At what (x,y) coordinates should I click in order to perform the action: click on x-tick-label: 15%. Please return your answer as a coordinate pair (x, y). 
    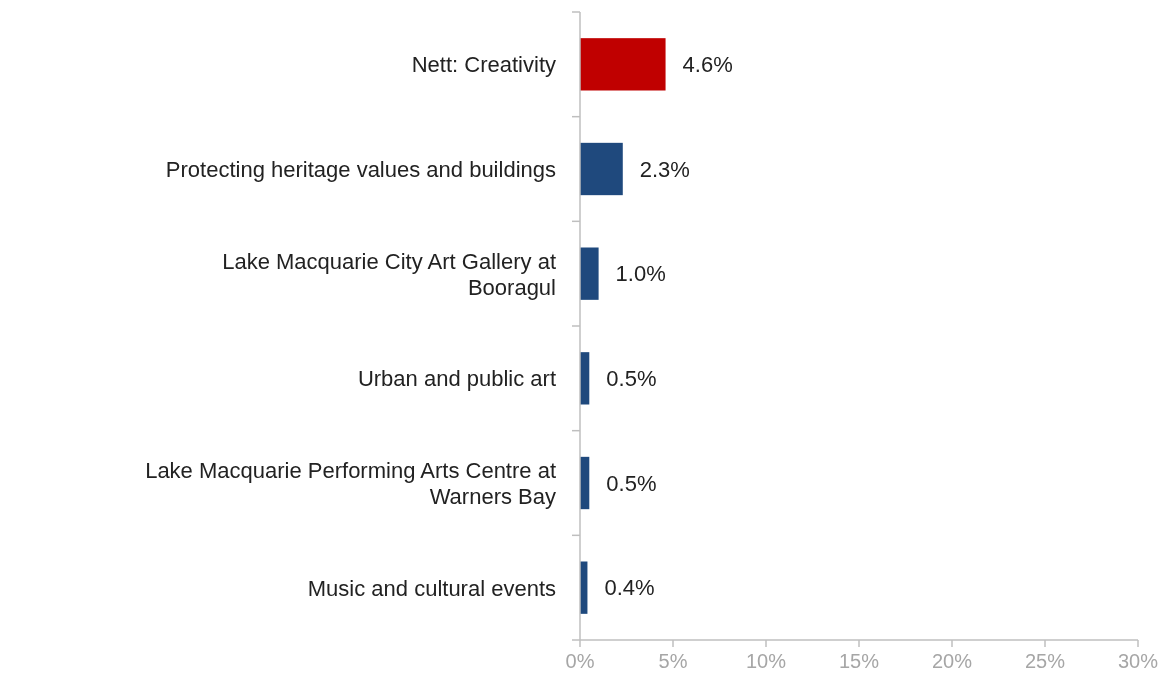
    Looking at the image, I should click on (859, 661).